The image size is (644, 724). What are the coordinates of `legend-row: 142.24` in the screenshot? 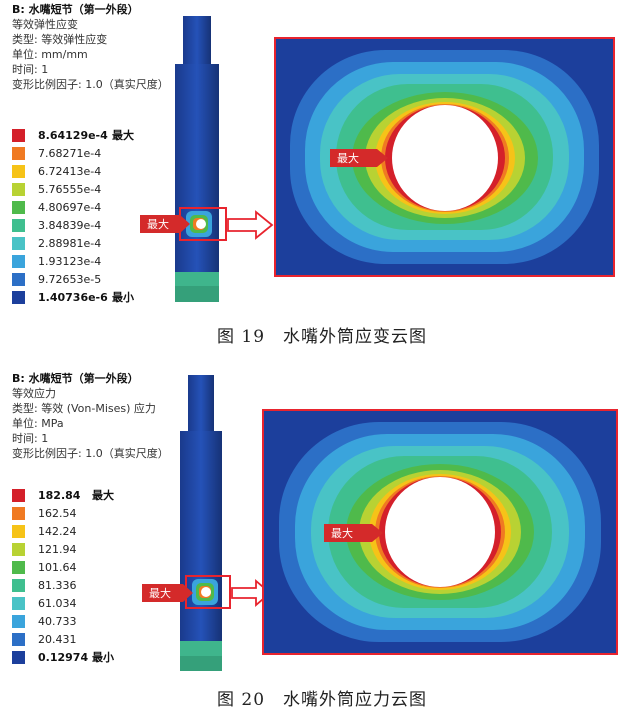 It's located at (97, 531).